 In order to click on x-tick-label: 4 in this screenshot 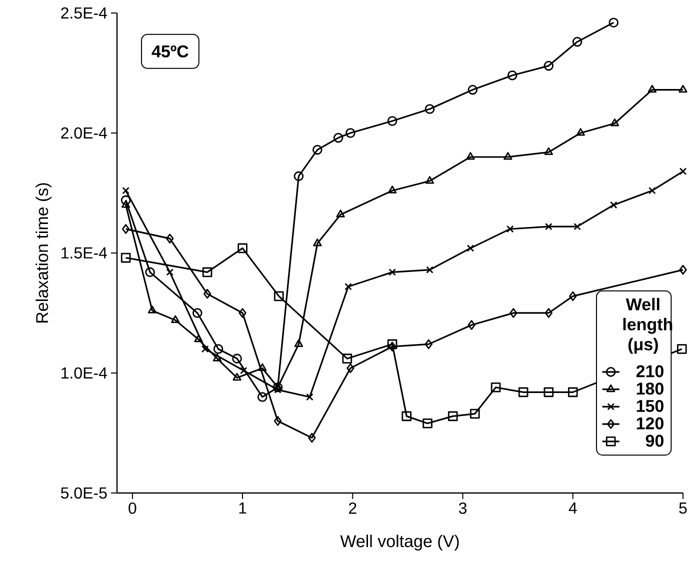, I will do `click(572, 508)`.